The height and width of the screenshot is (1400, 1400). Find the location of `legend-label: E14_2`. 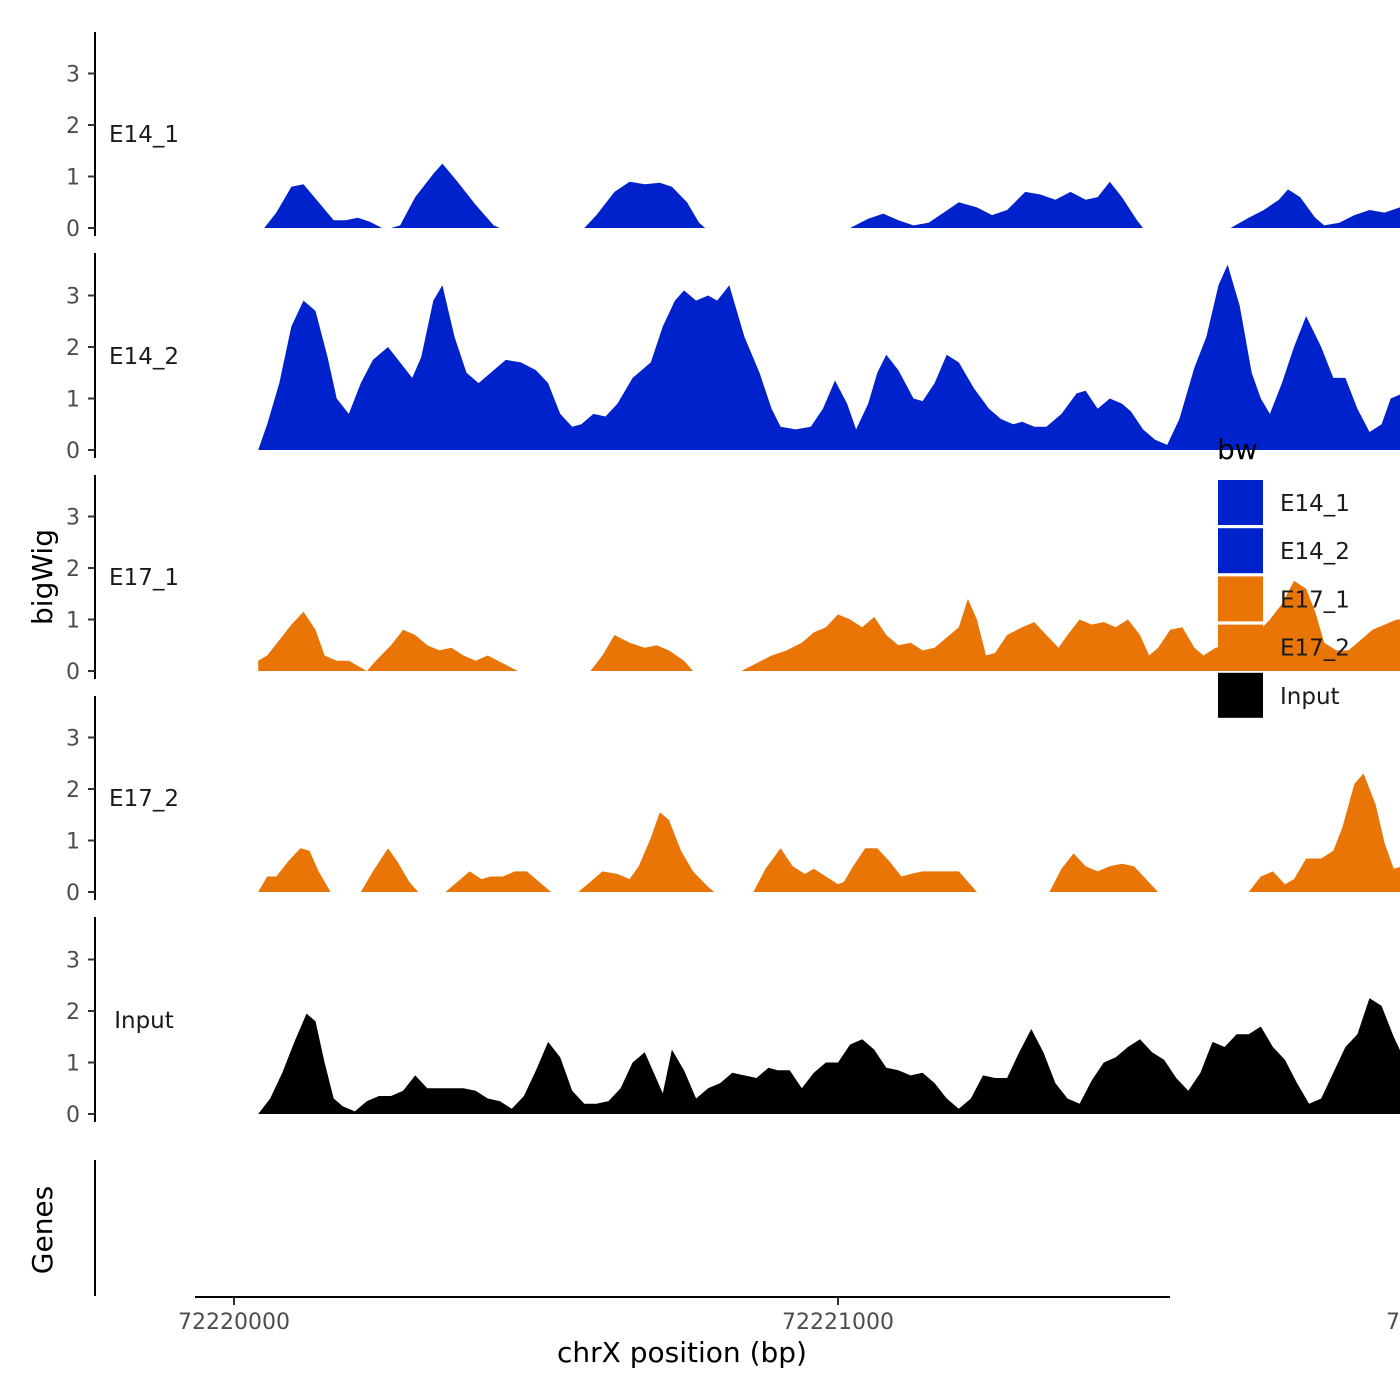

legend-label: E14_2 is located at coordinates (1315, 552).